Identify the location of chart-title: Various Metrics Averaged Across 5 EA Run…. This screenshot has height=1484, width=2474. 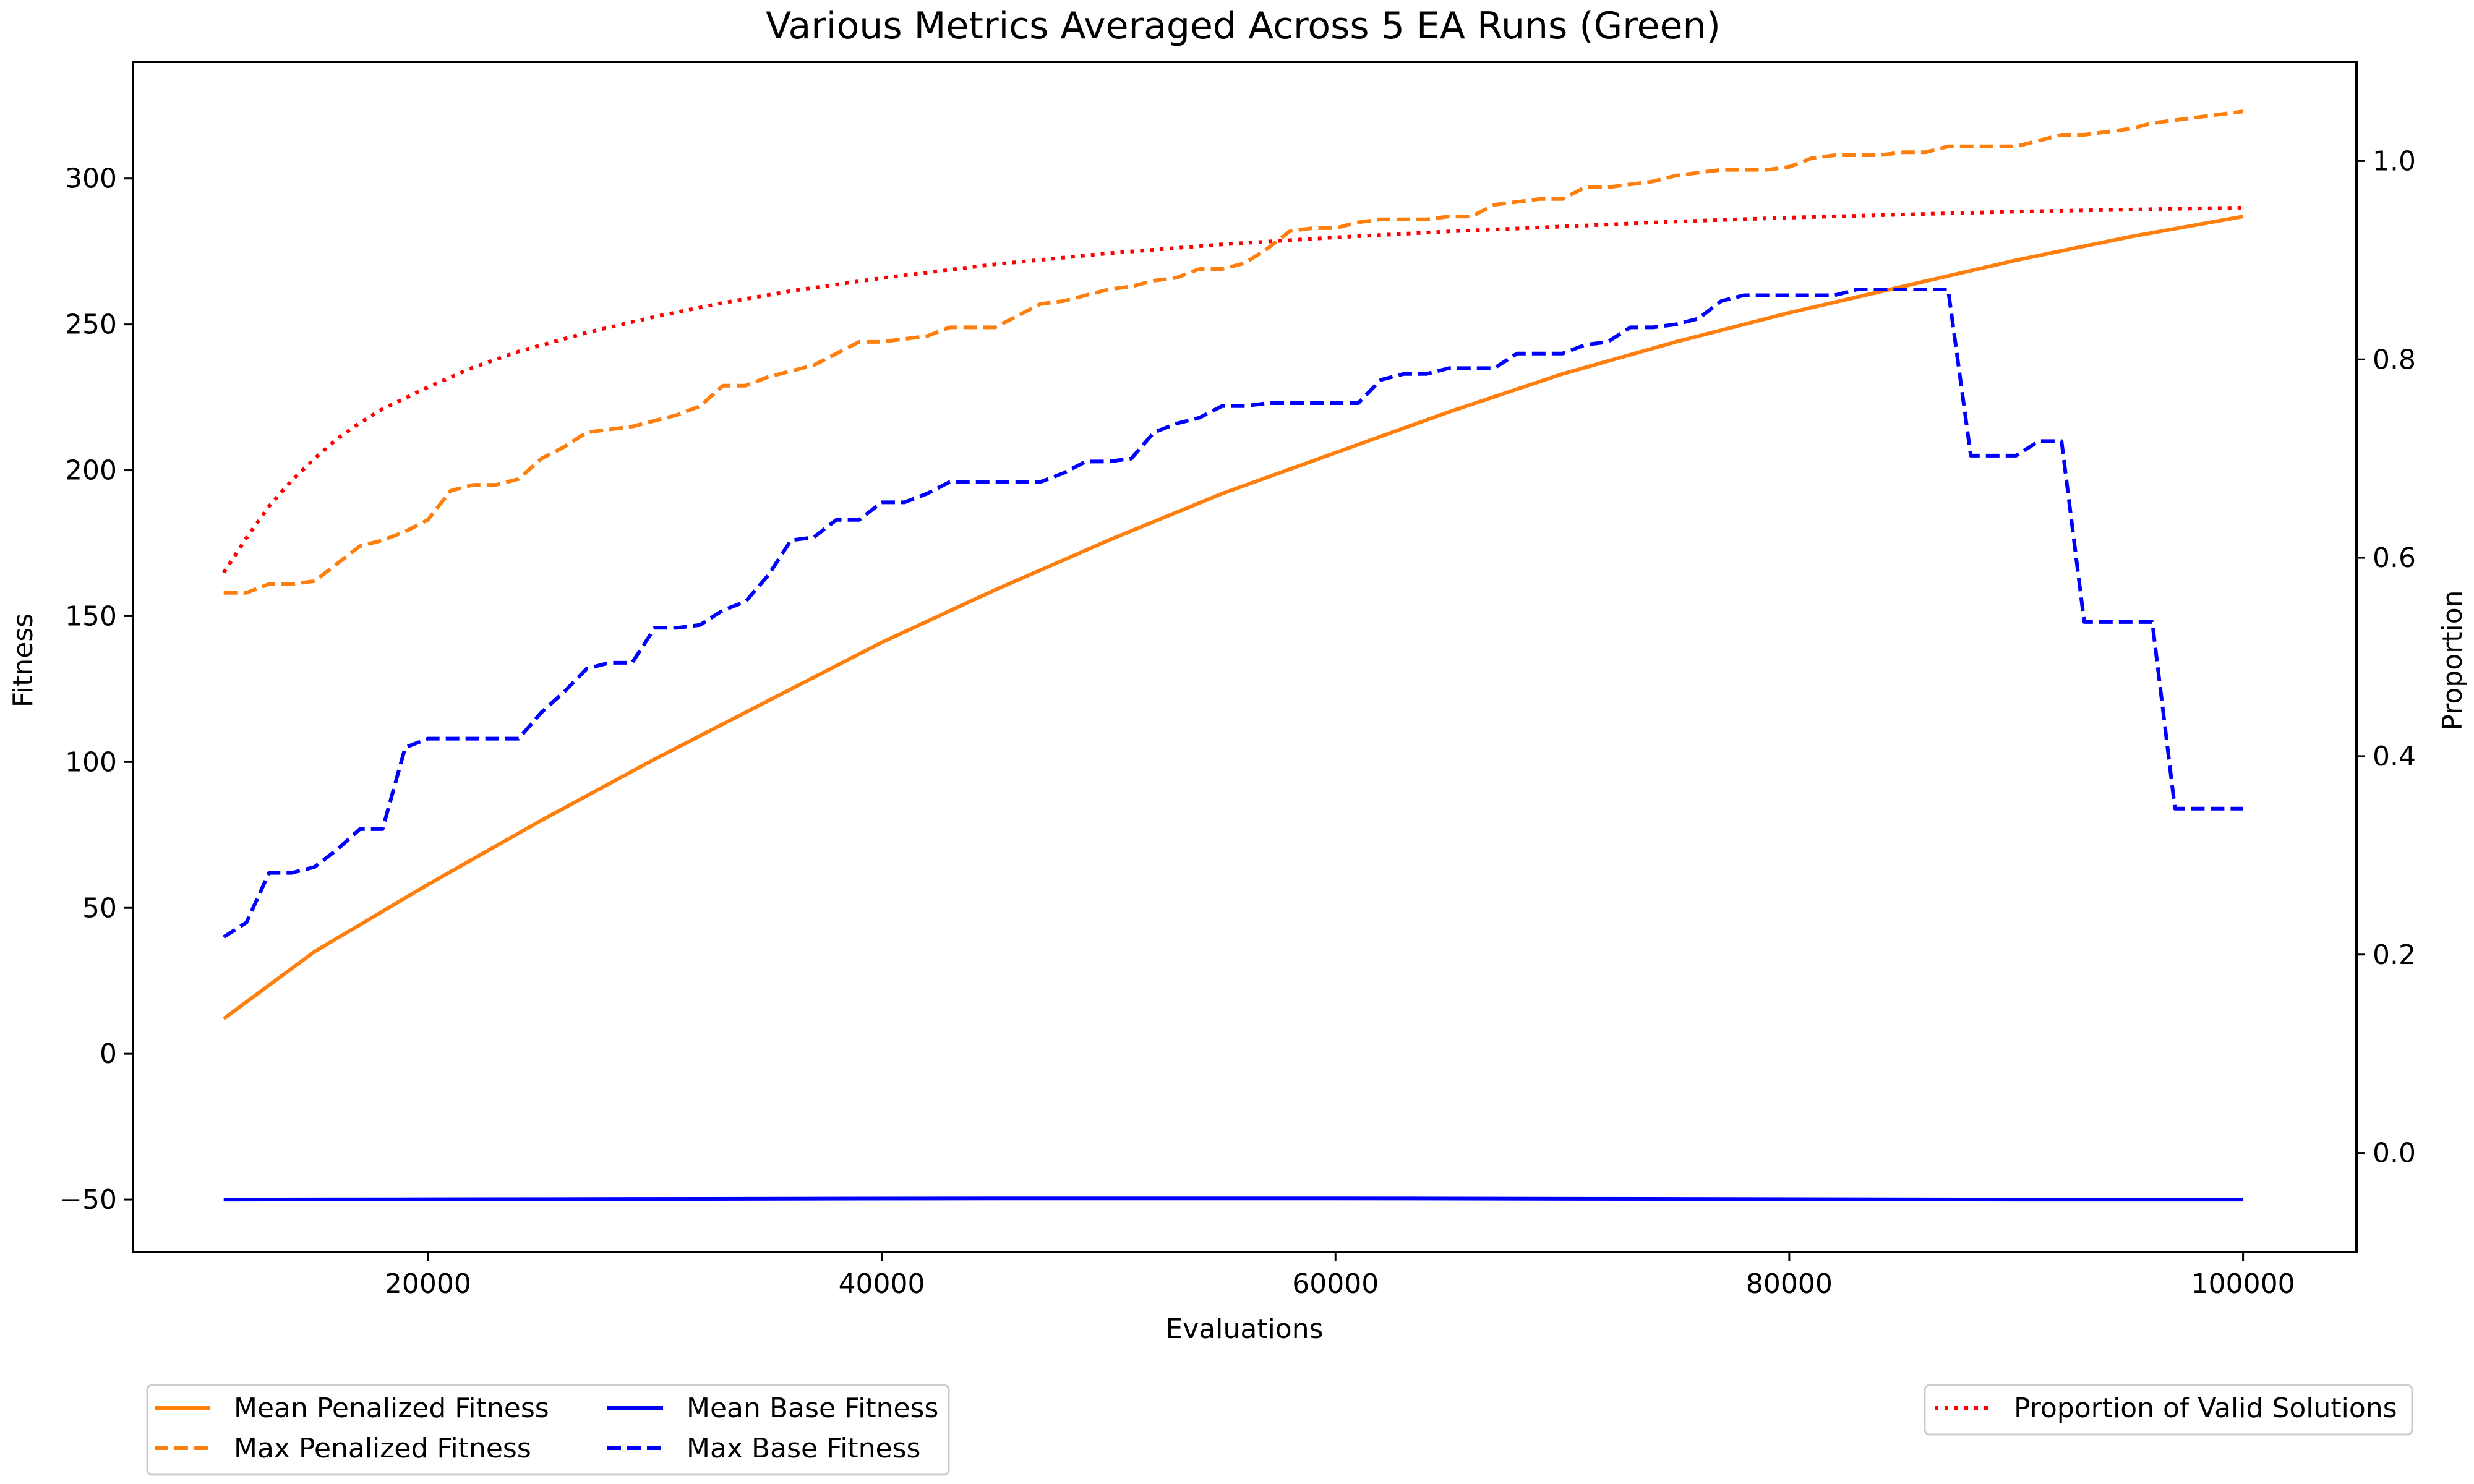
(1244, 26).